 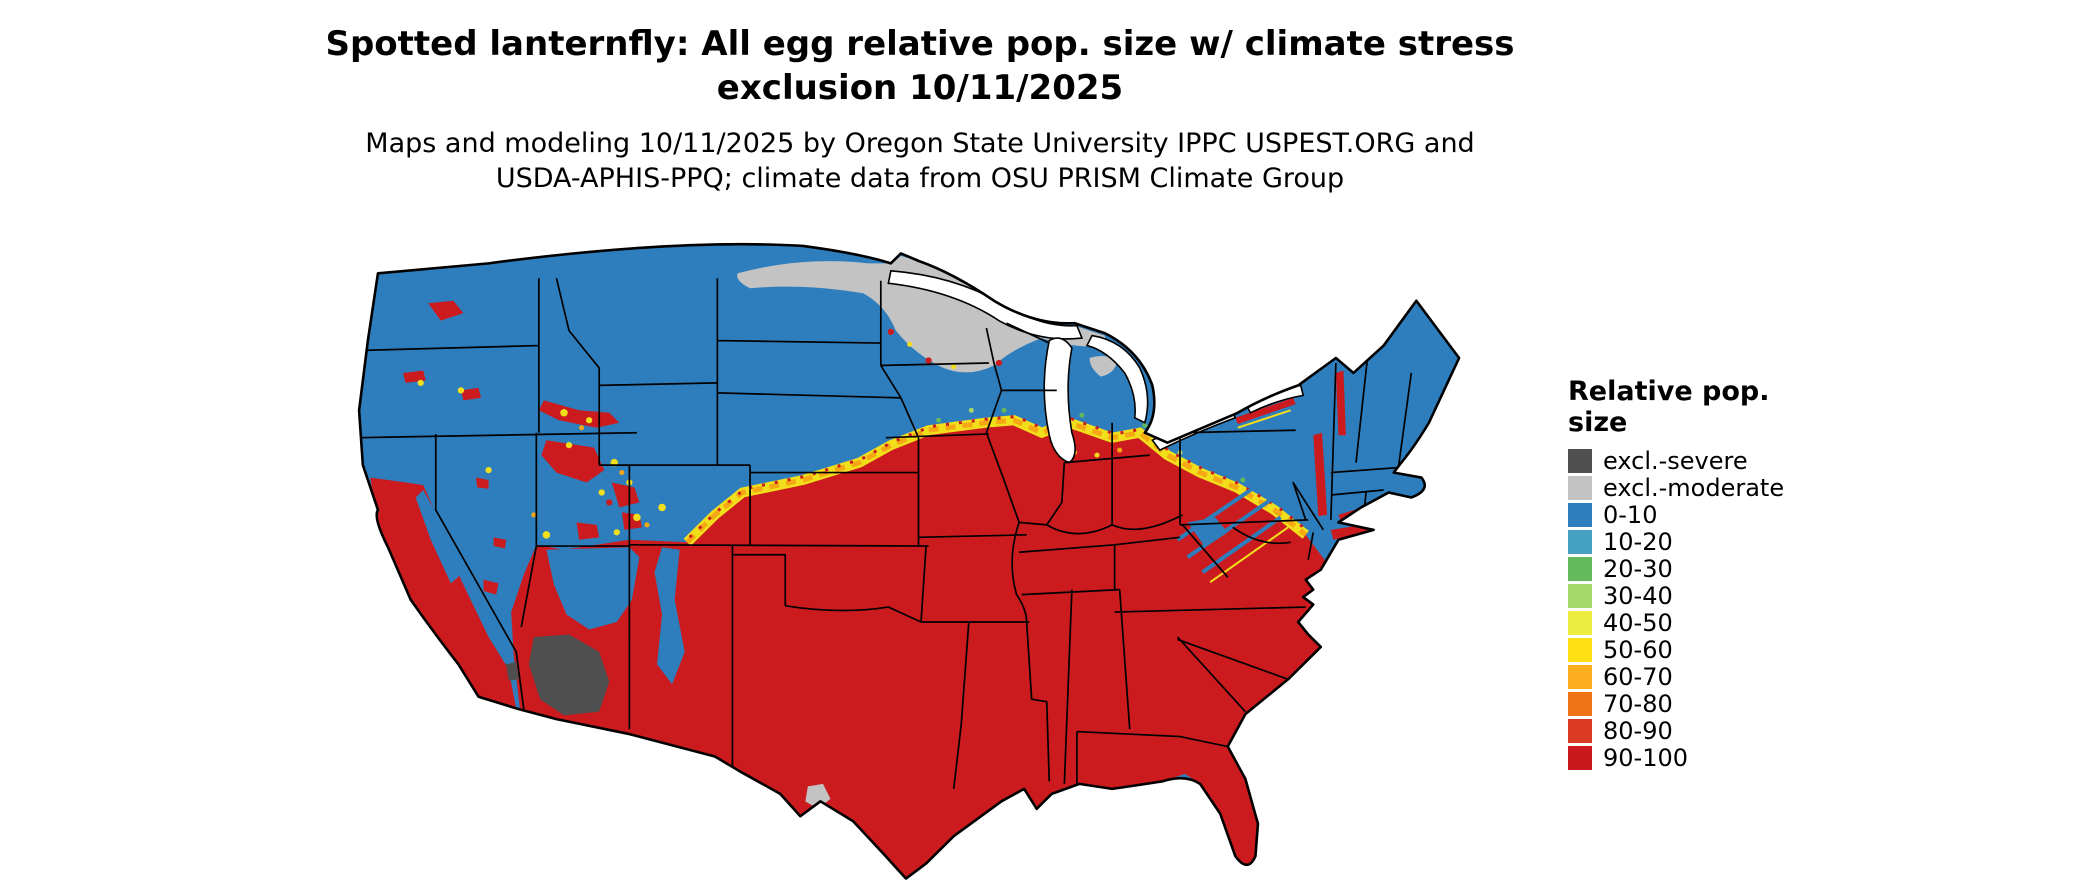 What do you see at coordinates (588, 531) in the screenshot?
I see `patch-s-utah` at bounding box center [588, 531].